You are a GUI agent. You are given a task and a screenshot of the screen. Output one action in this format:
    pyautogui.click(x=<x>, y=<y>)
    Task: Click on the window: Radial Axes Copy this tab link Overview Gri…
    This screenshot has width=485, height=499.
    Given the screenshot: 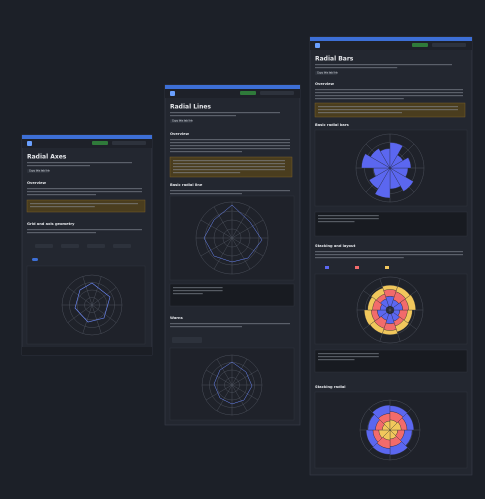 What is the action you would take?
    pyautogui.click(x=87, y=245)
    